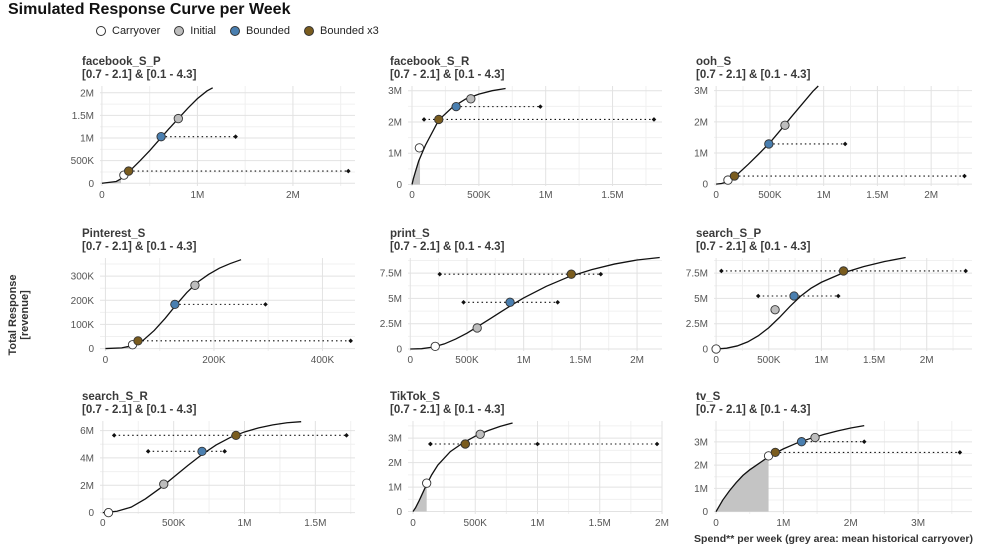 This screenshot has height=548, width=981. Describe the element at coordinates (467, 360) in the screenshot. I see `x-tick-label: 500K` at that location.